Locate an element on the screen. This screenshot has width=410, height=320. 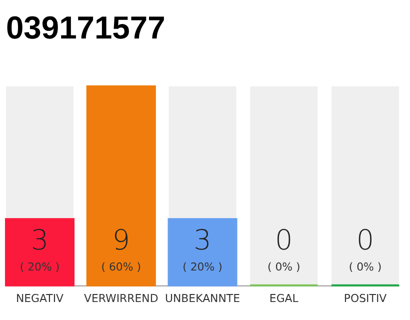
data-label: 9 is located at coordinates (121, 240).